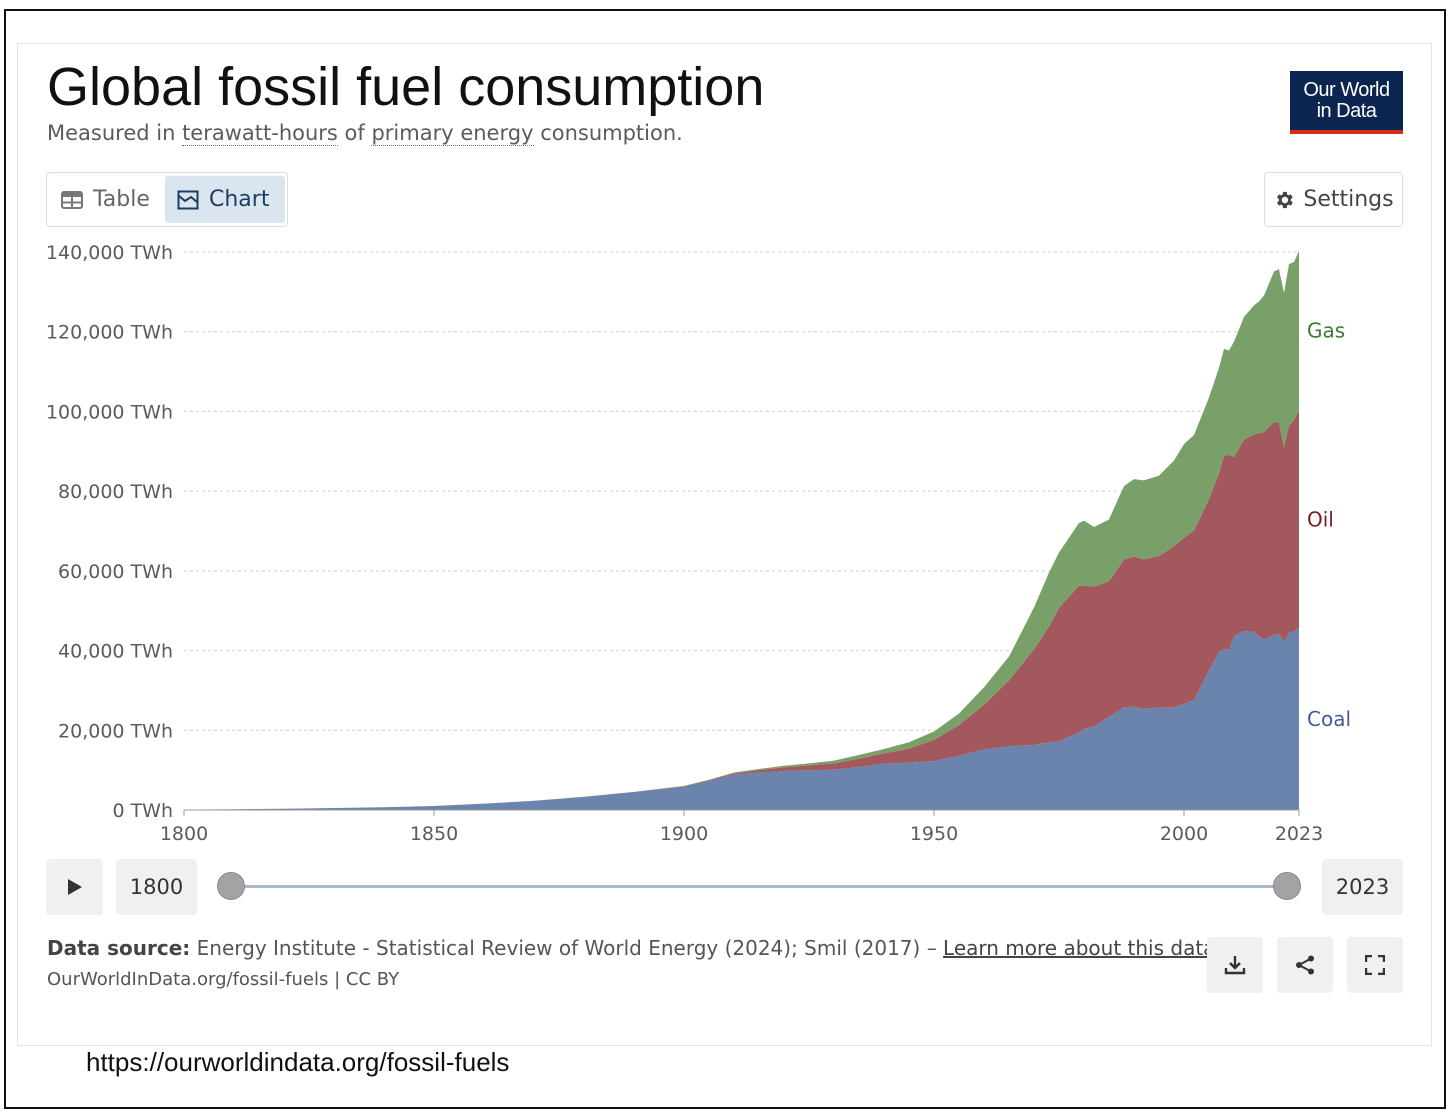  I want to click on subtitle-mid: of, so click(354, 133).